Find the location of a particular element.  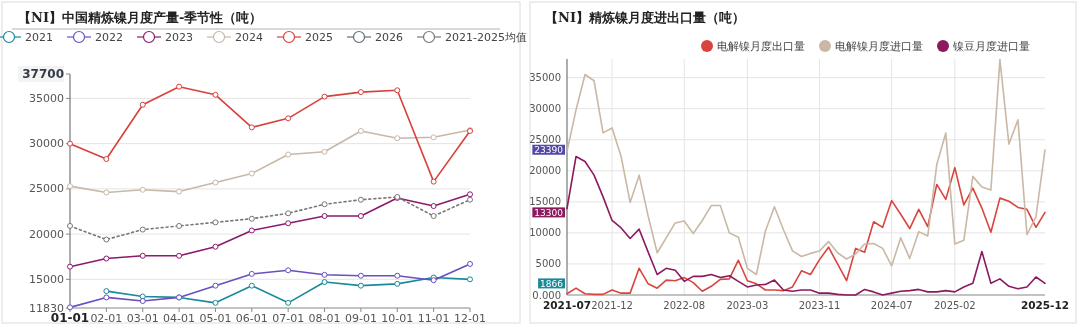

x-tick-label: 02-01 is located at coordinates (106, 318).